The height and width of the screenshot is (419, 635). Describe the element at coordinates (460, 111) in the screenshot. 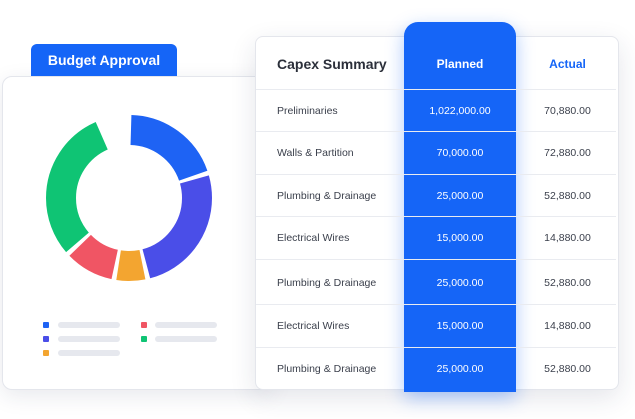

I see `row-planned-value: 1,022,000.00` at that location.